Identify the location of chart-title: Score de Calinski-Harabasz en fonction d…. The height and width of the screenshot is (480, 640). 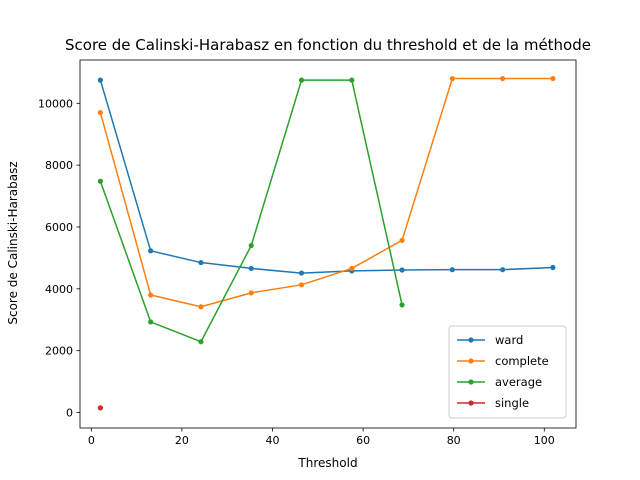
(328, 45).